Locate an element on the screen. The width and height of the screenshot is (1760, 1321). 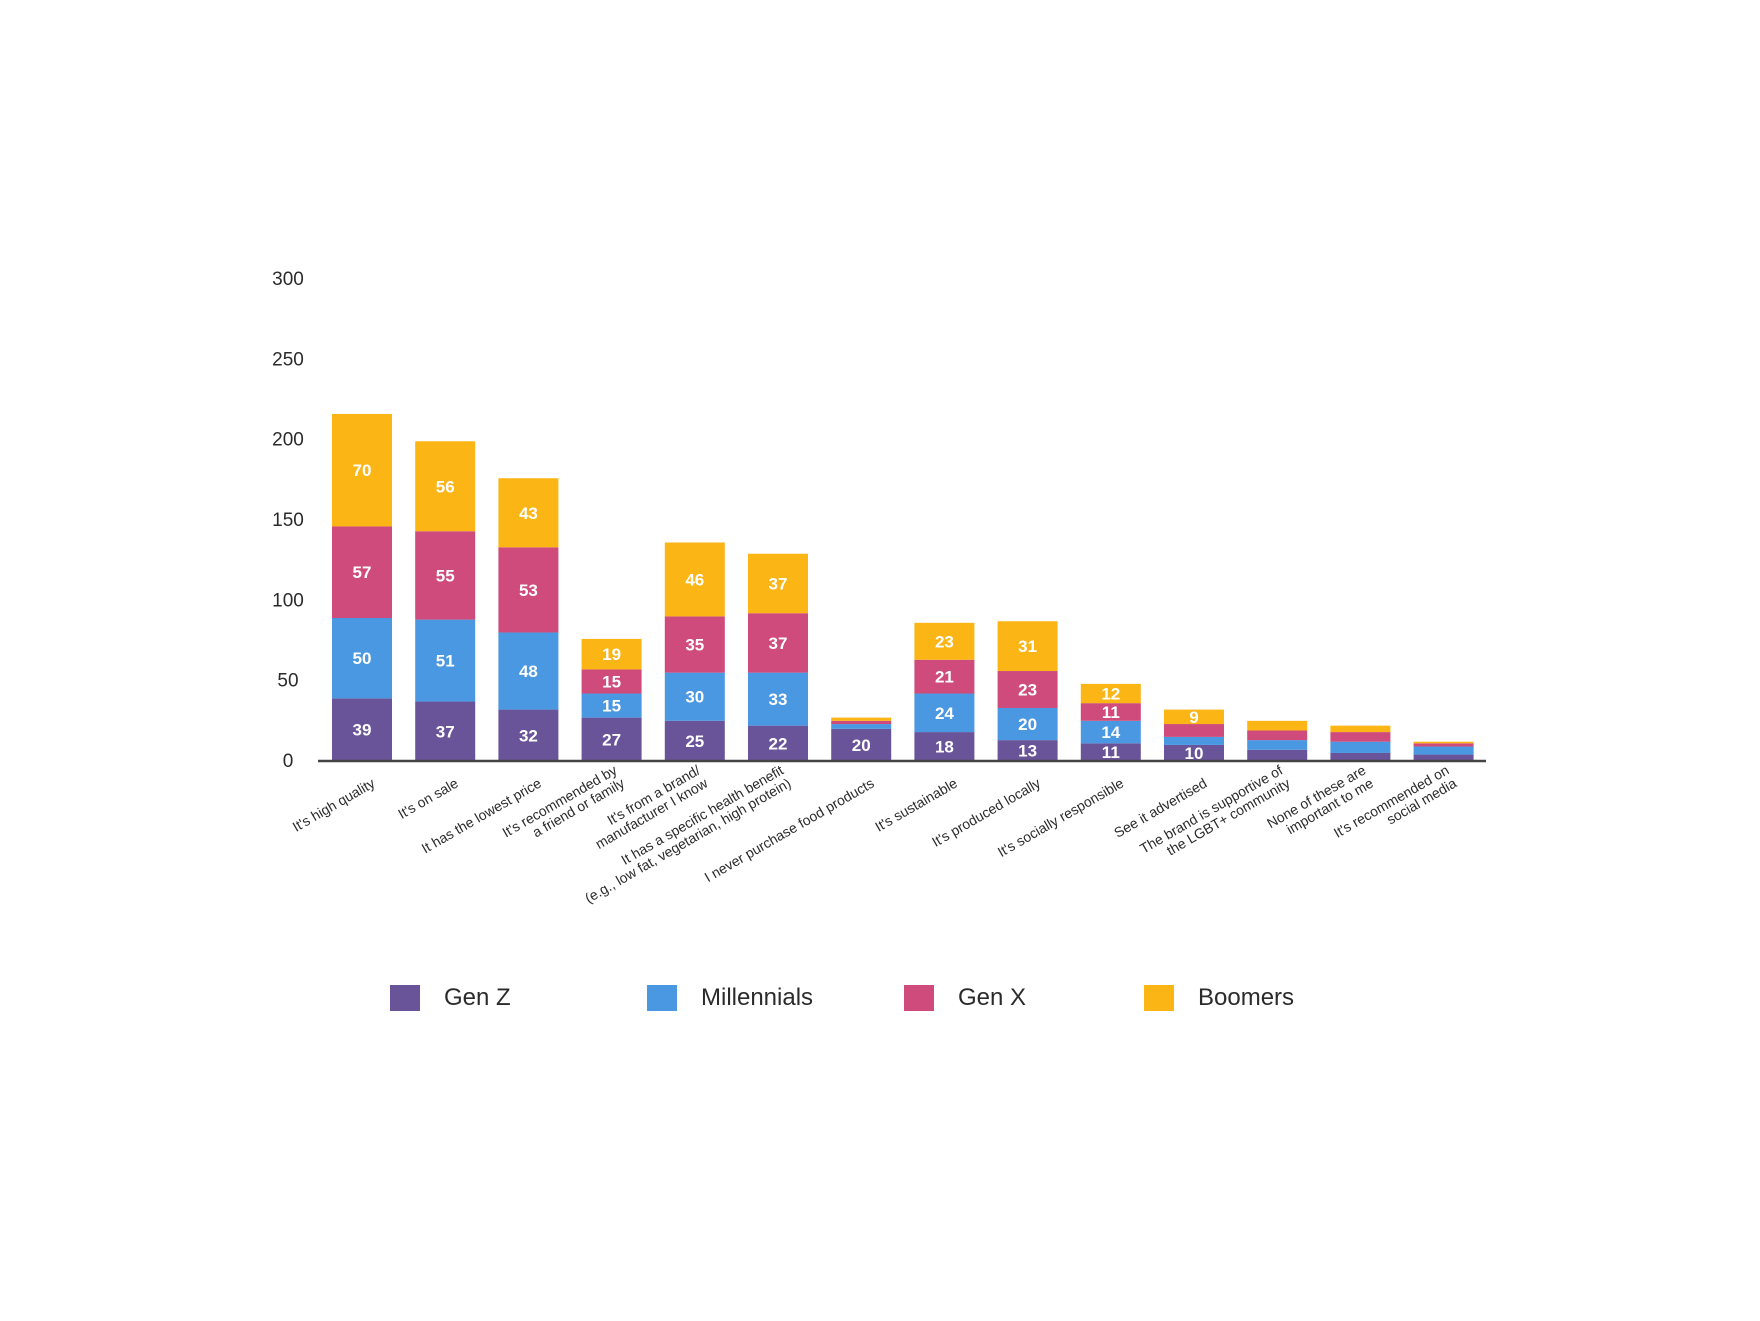
x-tick-label-text: It's on sale is located at coordinates (428, 798).